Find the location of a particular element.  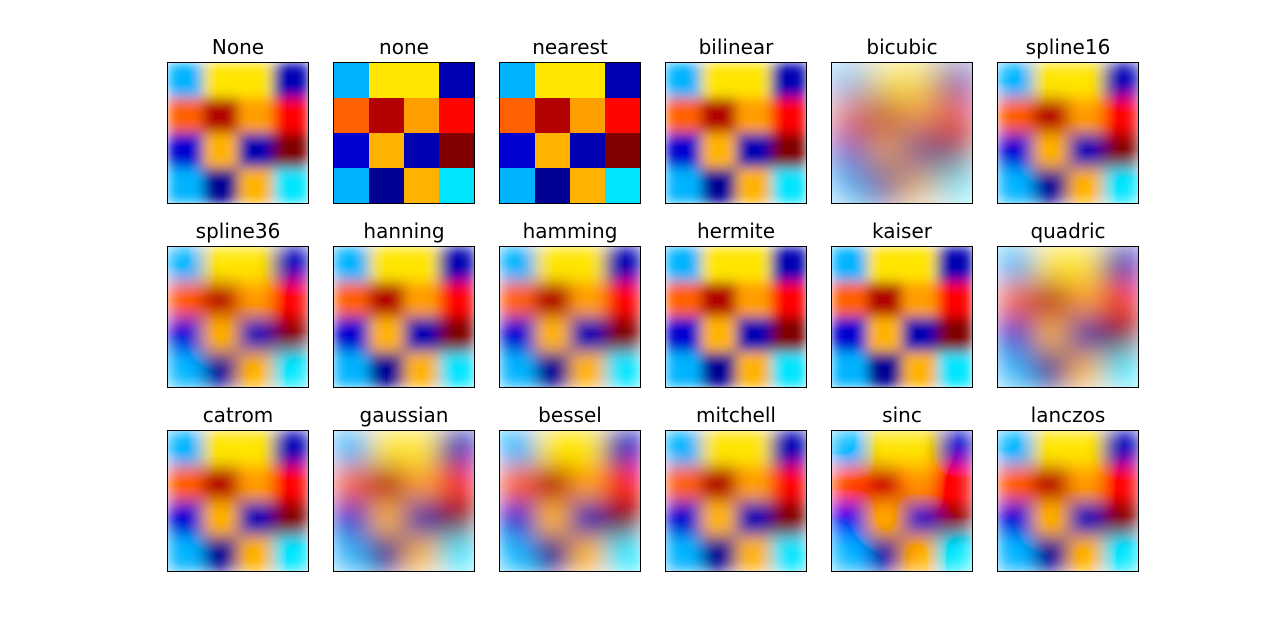

panel-none: None is located at coordinates (238, 119).